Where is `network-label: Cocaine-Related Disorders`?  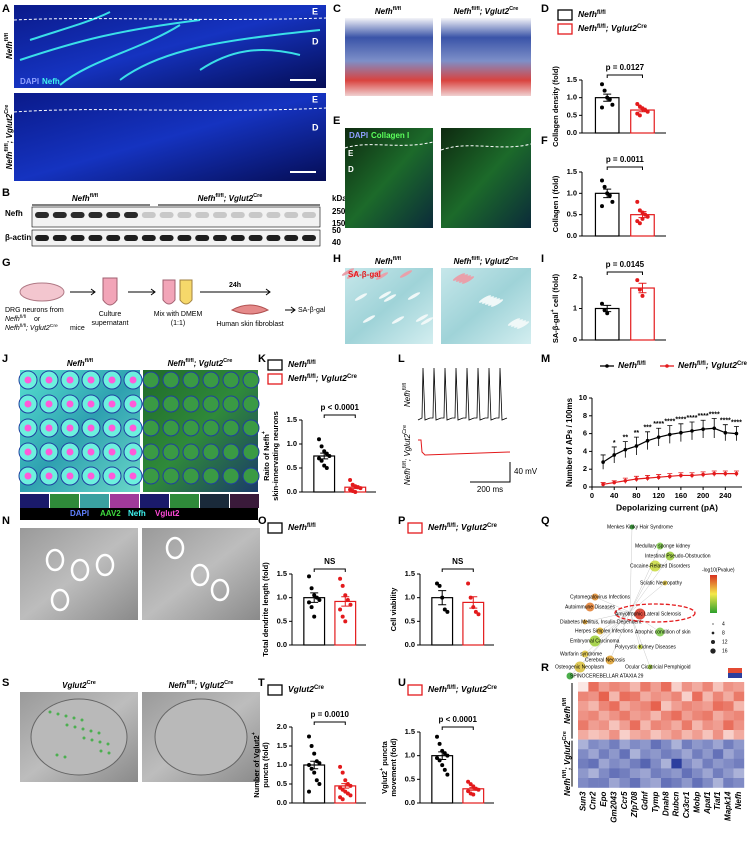
network-label: Cocaine-Related Disorders is located at coordinates (660, 566).